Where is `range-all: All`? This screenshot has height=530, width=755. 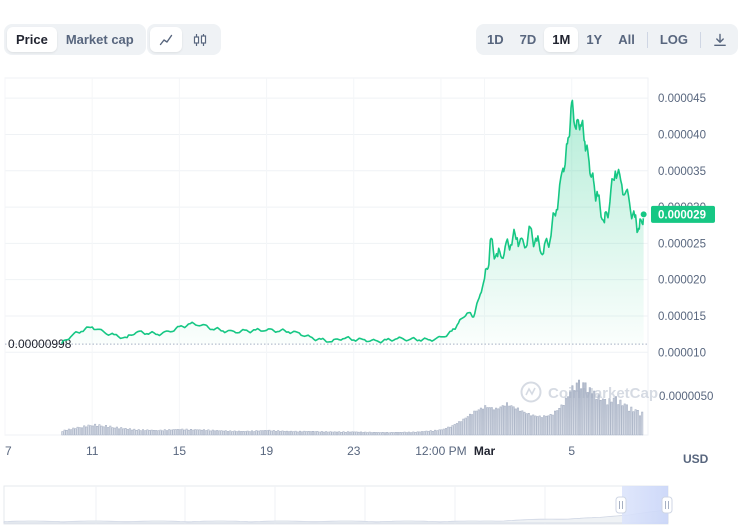 range-all: All is located at coordinates (626, 39).